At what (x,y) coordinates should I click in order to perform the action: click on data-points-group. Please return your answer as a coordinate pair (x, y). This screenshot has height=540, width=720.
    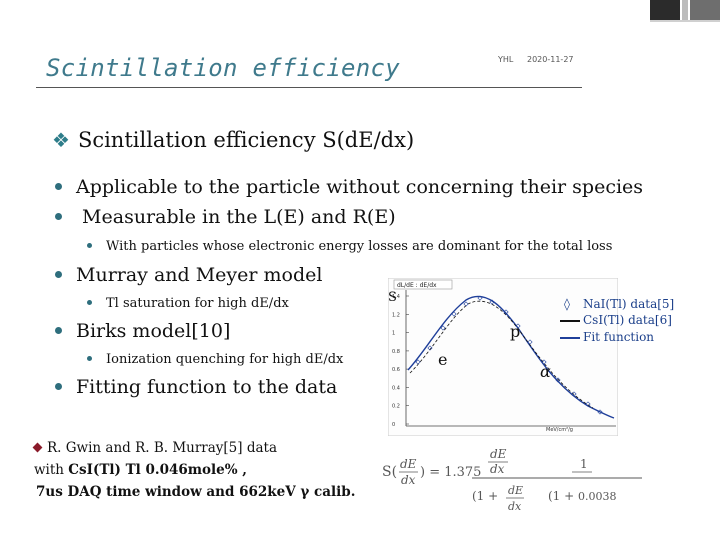
    Looking at the image, I should click on (509, 355).